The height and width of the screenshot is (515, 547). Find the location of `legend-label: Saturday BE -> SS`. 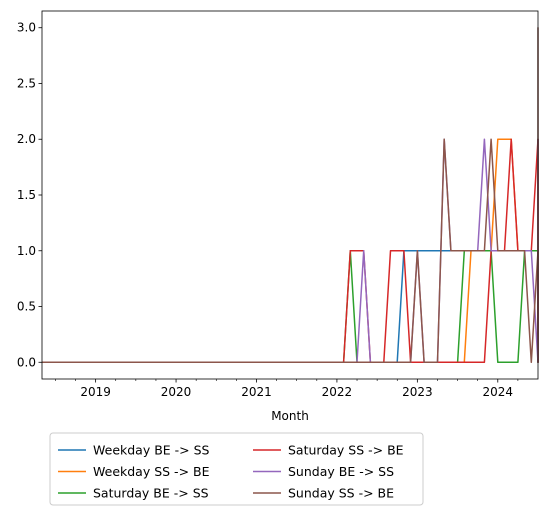

legend-label: Saturday BE -> SS is located at coordinates (151, 493).